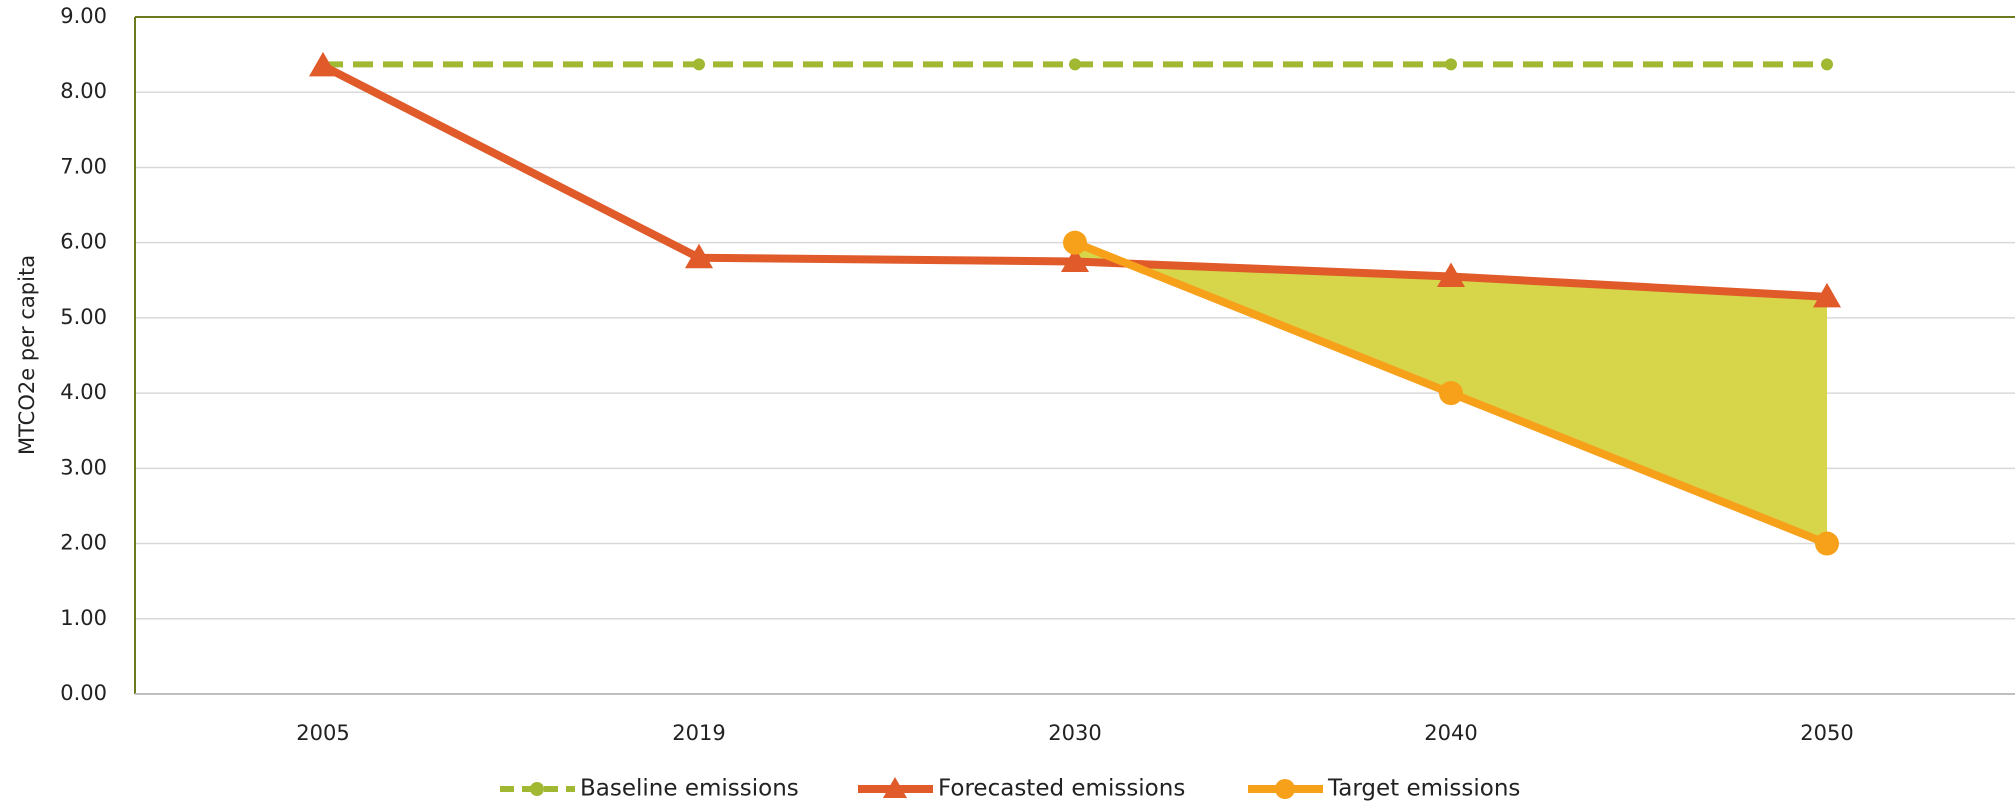 Image resolution: width=2015 pixels, height=807 pixels. I want to click on x-tick-label: 2019, so click(698, 733).